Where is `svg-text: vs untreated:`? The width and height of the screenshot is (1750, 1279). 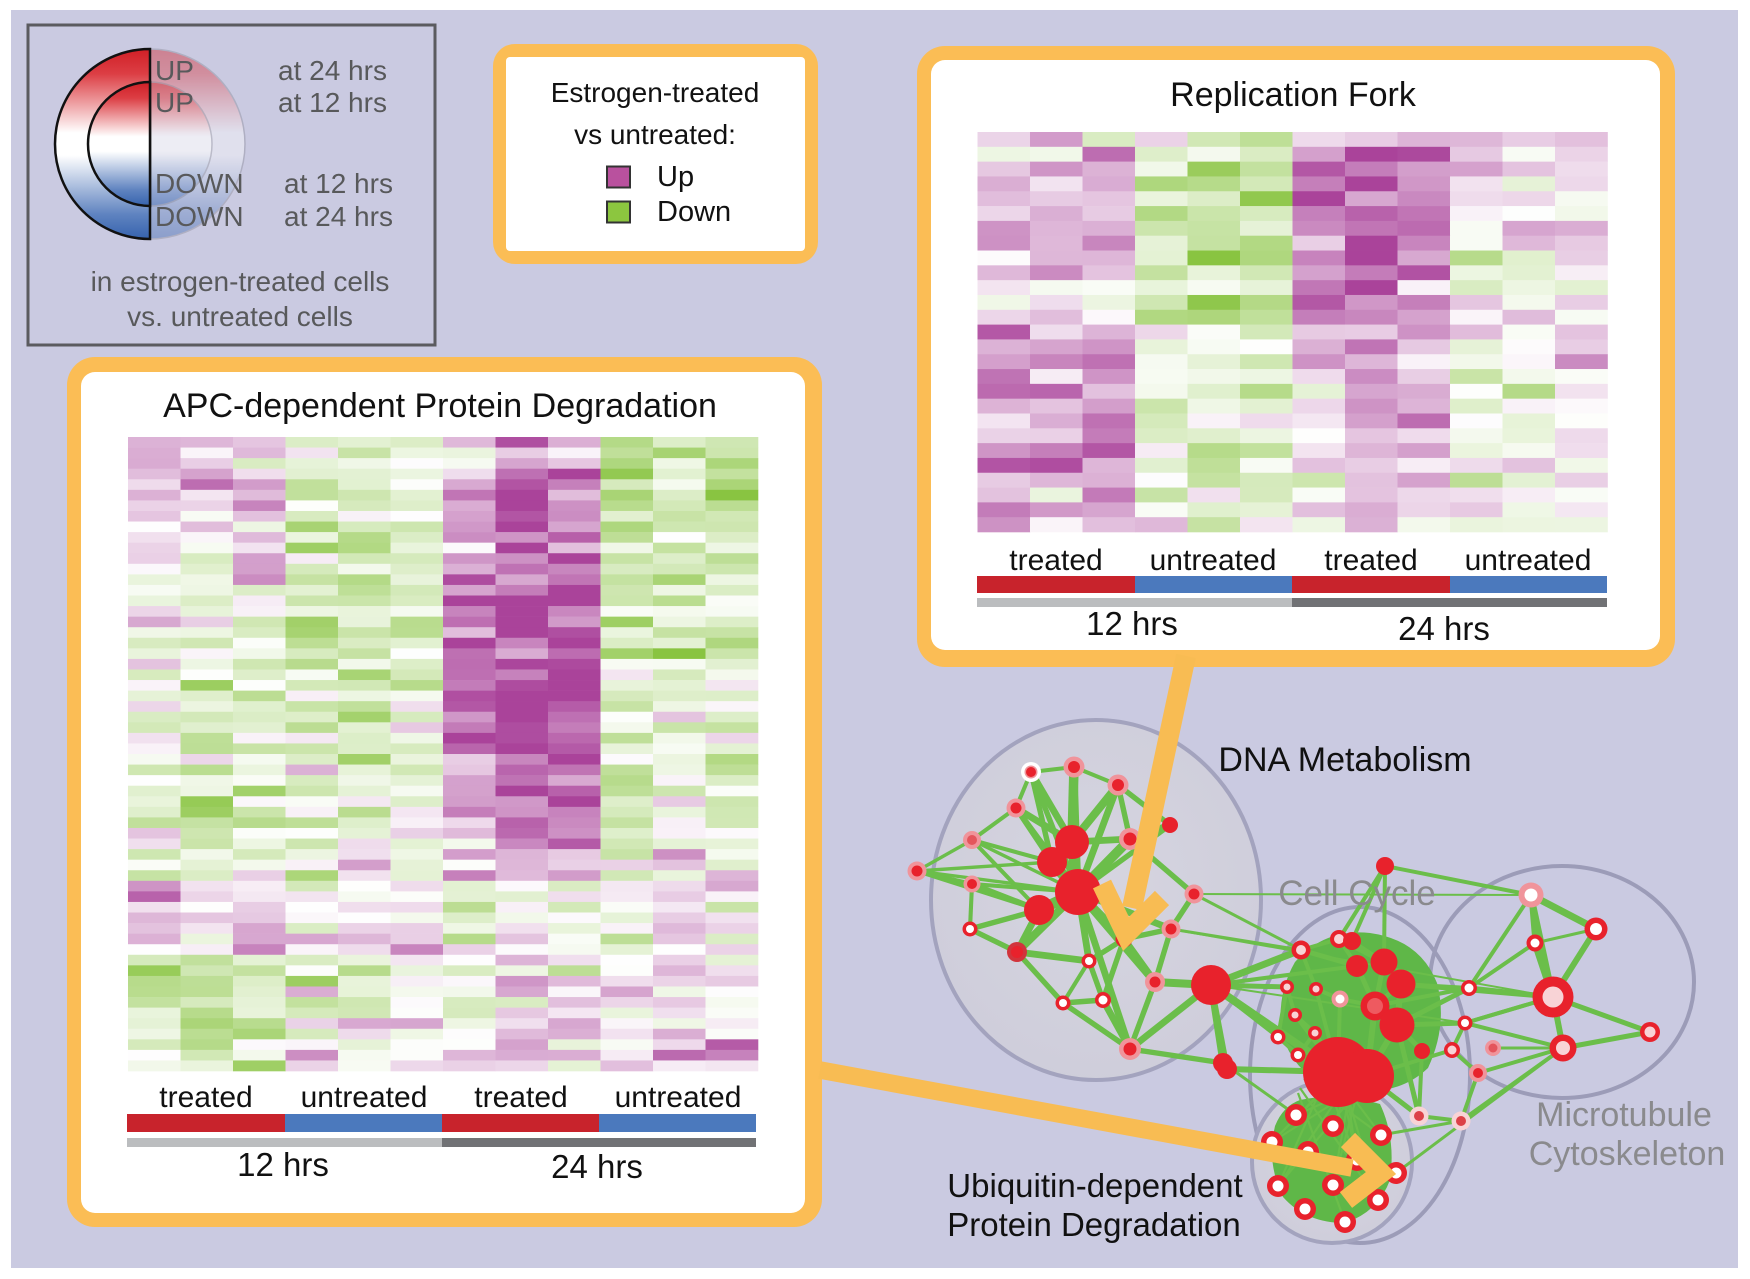 svg-text: vs untreated: is located at coordinates (655, 134).